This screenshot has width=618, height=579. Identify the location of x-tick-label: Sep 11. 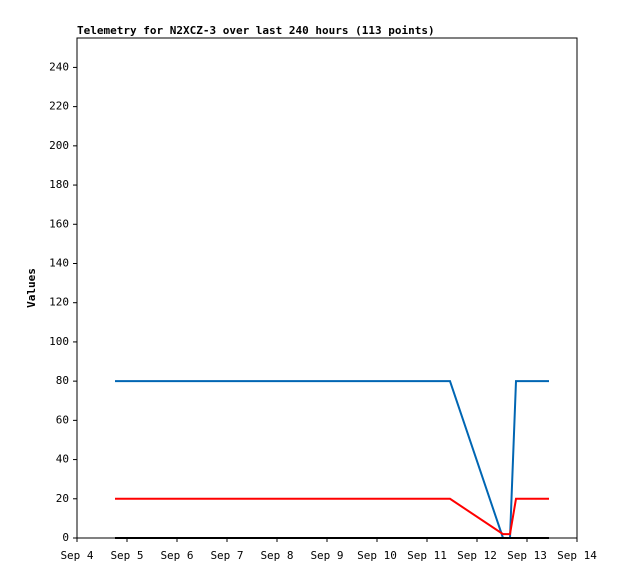
(427, 555).